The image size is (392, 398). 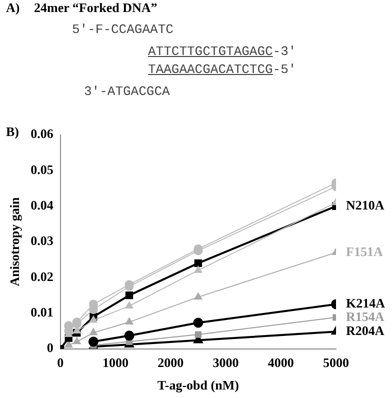 What do you see at coordinates (198, 385) in the screenshot?
I see `x-axis-title: T-ag-obd (nM)` at bounding box center [198, 385].